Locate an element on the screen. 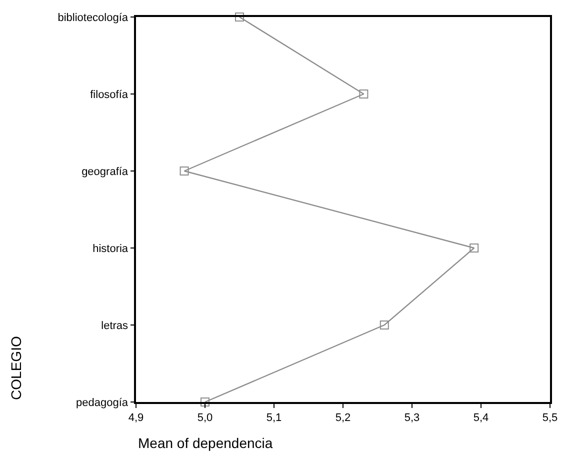 The width and height of the screenshot is (570, 474). x-tick-label: 4,9 is located at coordinates (136, 418).